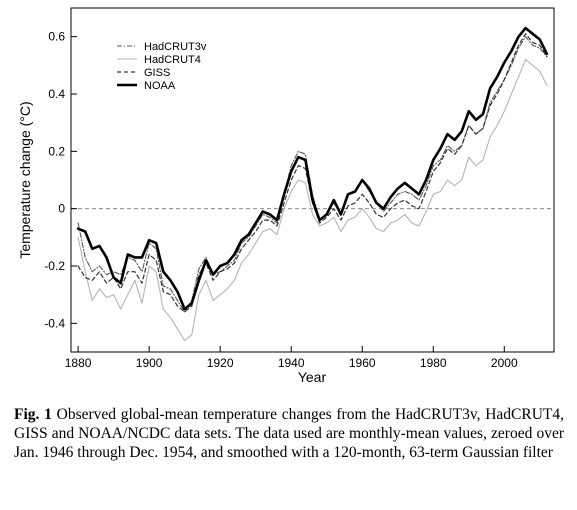 The image size is (577, 510). Describe the element at coordinates (33, 414) in the screenshot. I see `figure-label: Fig. 1` at that location.